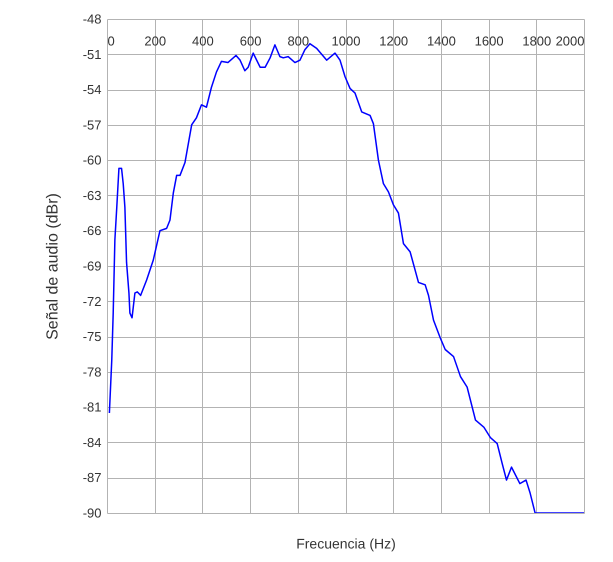 The width and height of the screenshot is (613, 562). Describe the element at coordinates (441, 41) in the screenshot. I see `x-tick-label: 1400` at that location.